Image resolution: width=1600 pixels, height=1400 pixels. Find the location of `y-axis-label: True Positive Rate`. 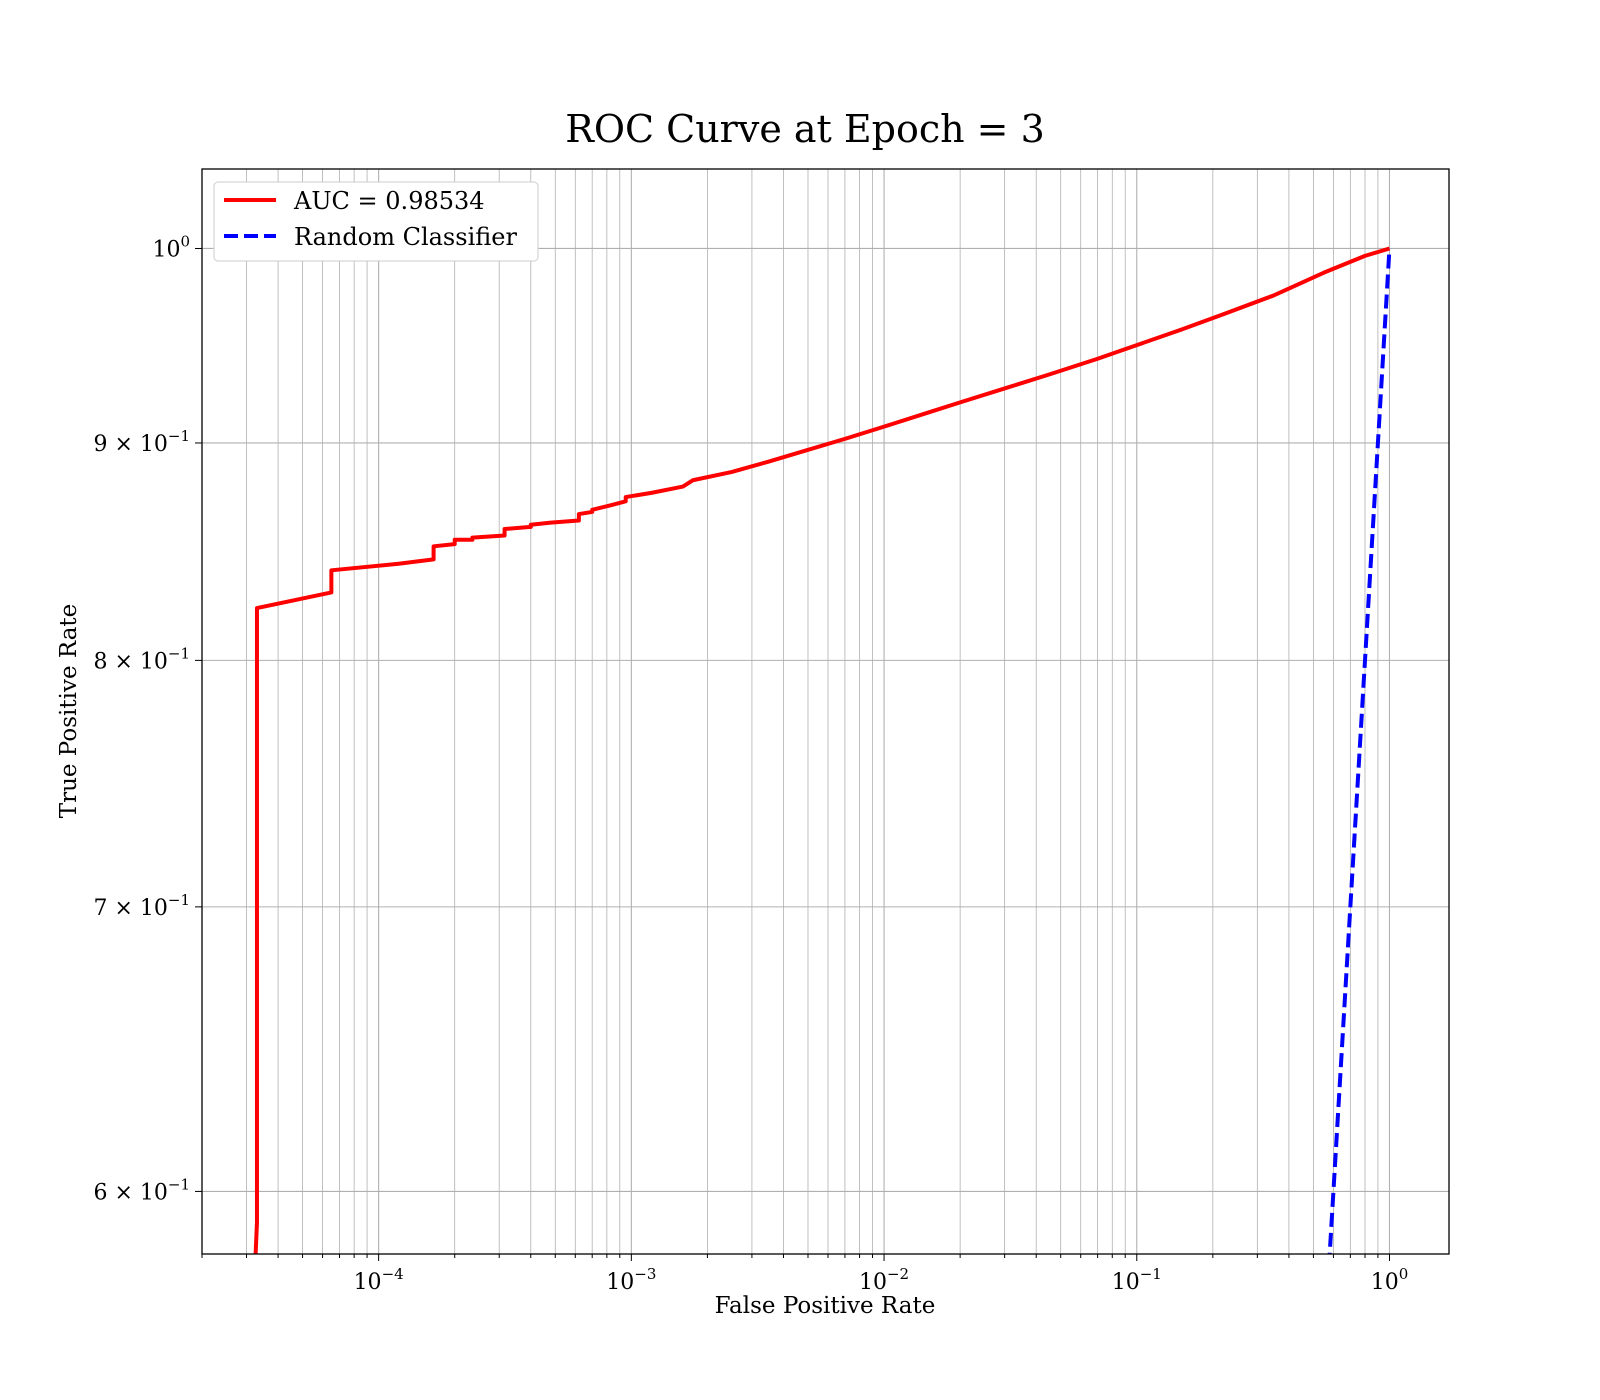

y-axis-label: True Positive Rate is located at coordinates (69, 711).